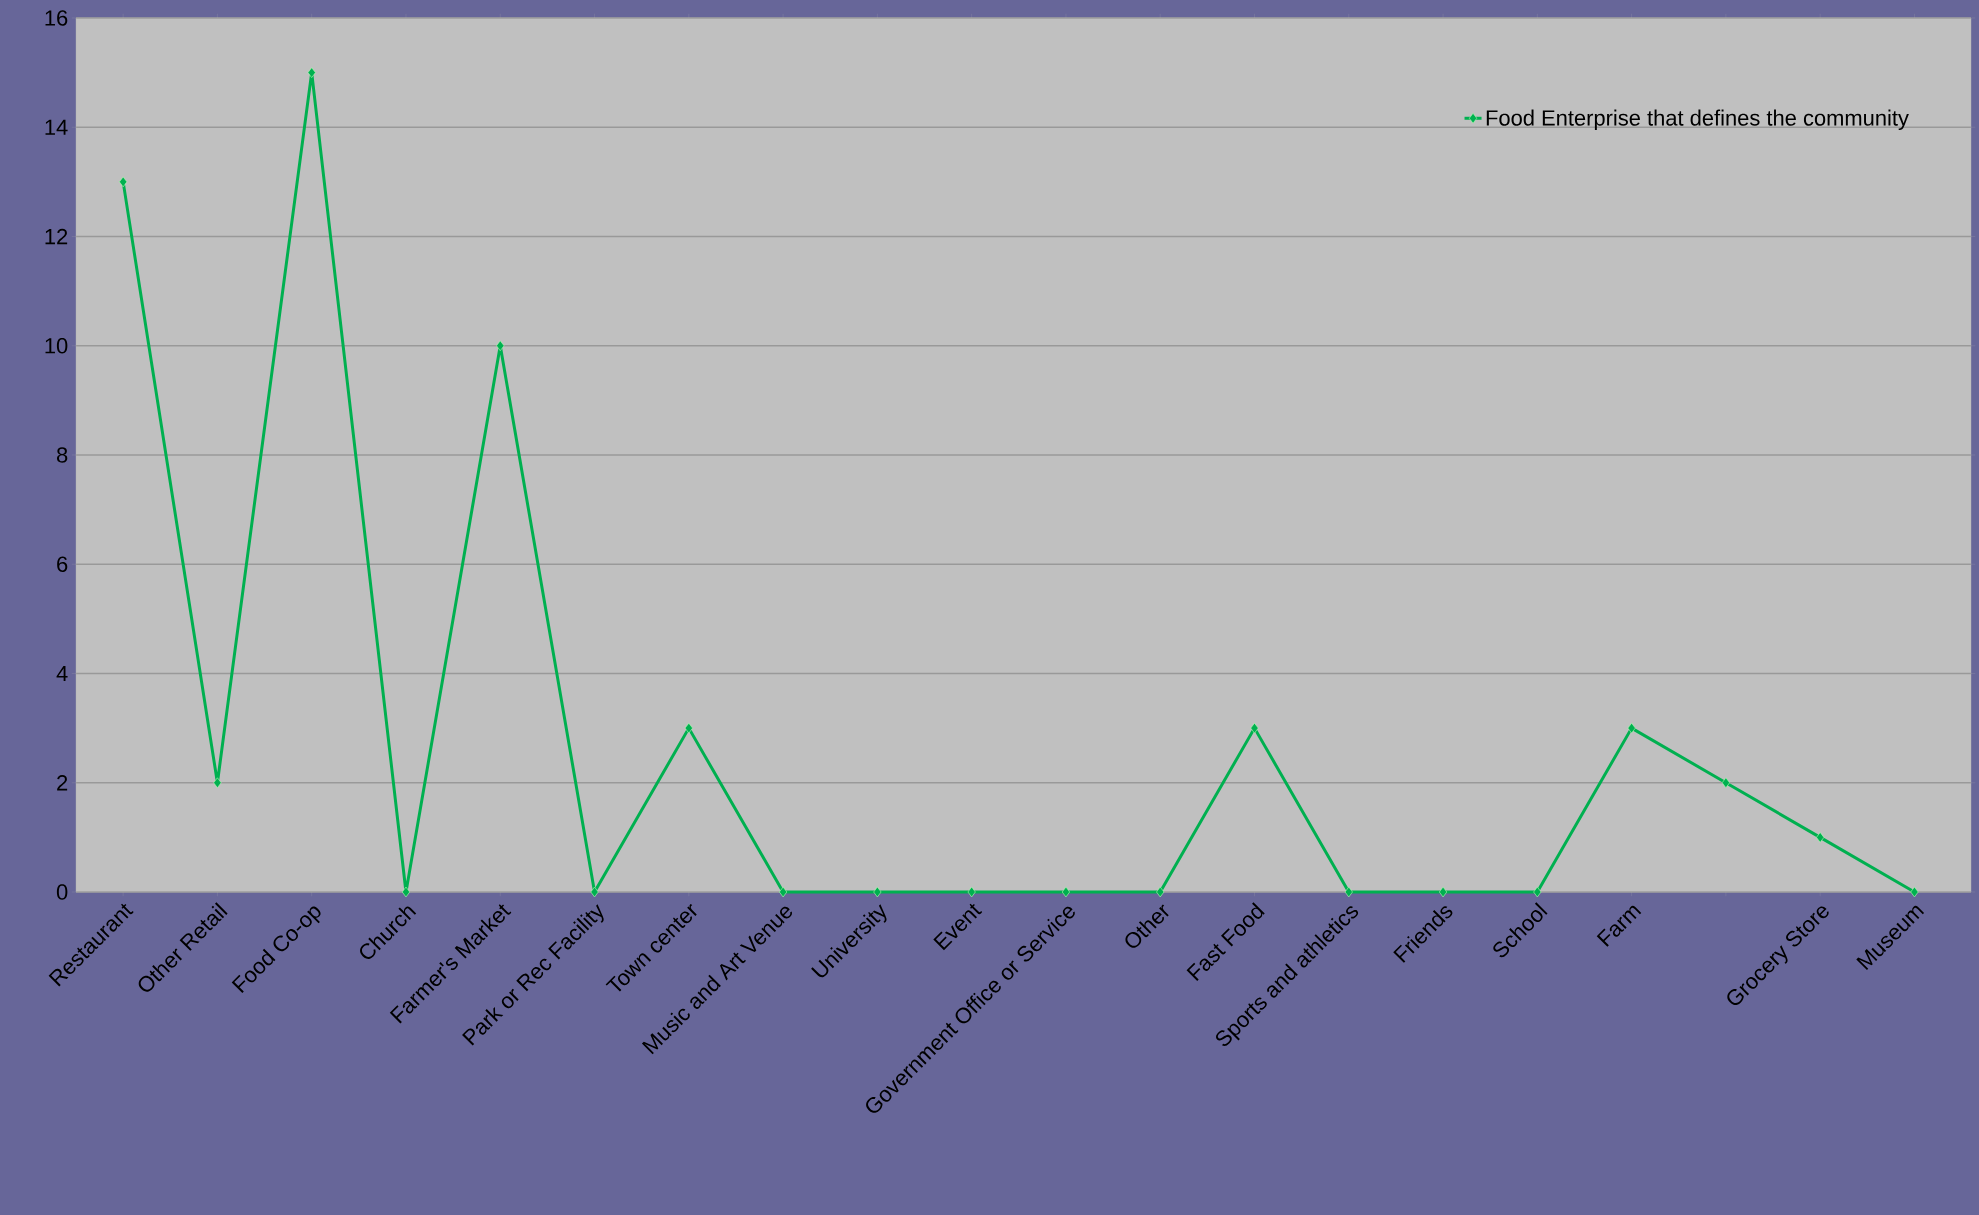 This screenshot has width=1979, height=1215. What do you see at coordinates (62, 564) in the screenshot?
I see `y-tick-label: 6` at bounding box center [62, 564].